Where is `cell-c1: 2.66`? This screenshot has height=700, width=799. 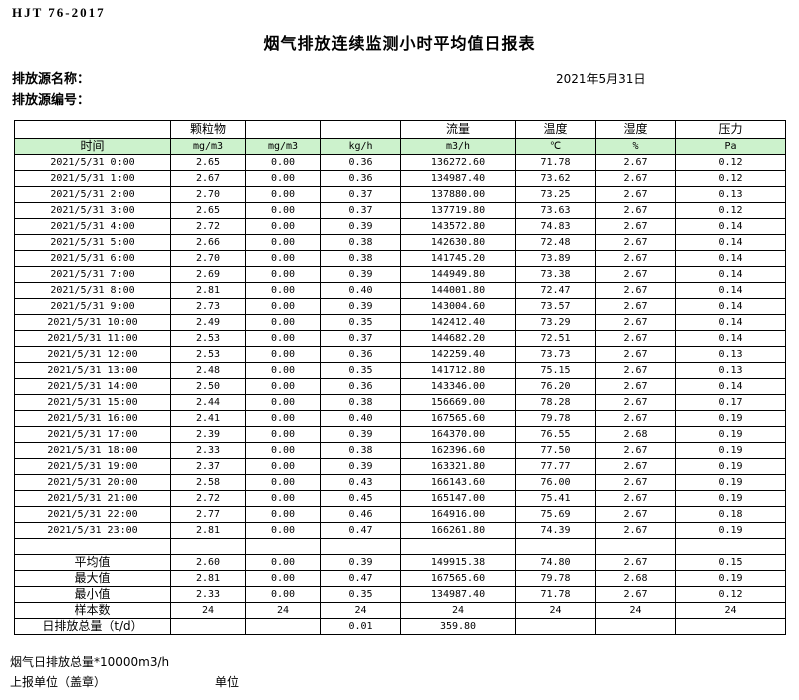
cell-c1: 2.66 is located at coordinates (208, 242).